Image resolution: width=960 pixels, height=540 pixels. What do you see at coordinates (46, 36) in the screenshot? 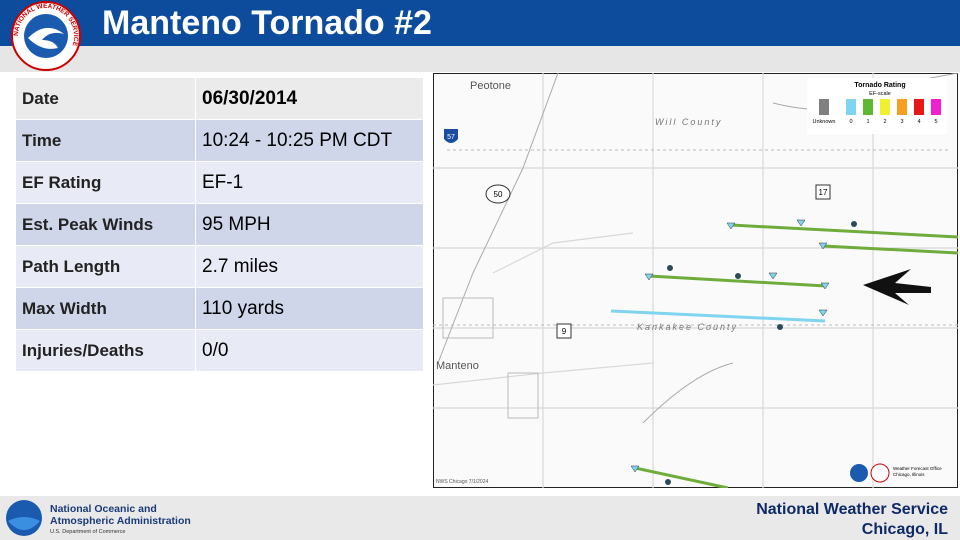
I see `nws-logo: NATIONAL WEATHER SERVICE` at bounding box center [46, 36].